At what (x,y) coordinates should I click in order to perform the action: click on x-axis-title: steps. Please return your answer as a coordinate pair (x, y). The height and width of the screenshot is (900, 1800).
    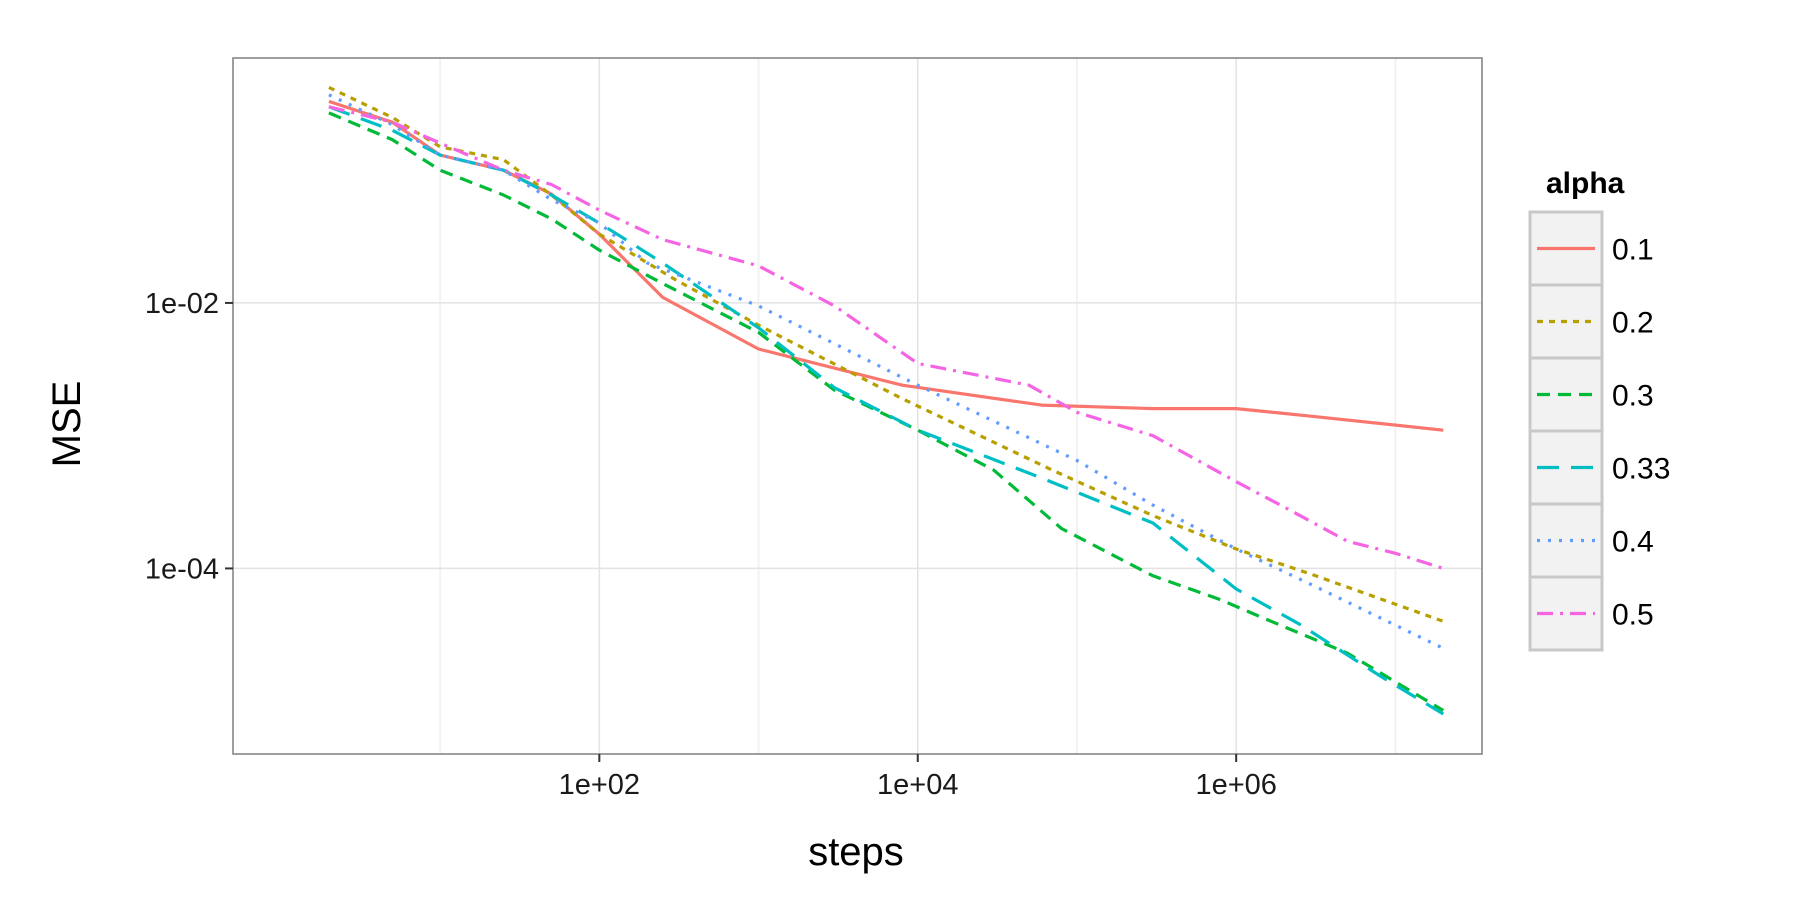
    Looking at the image, I should click on (856, 852).